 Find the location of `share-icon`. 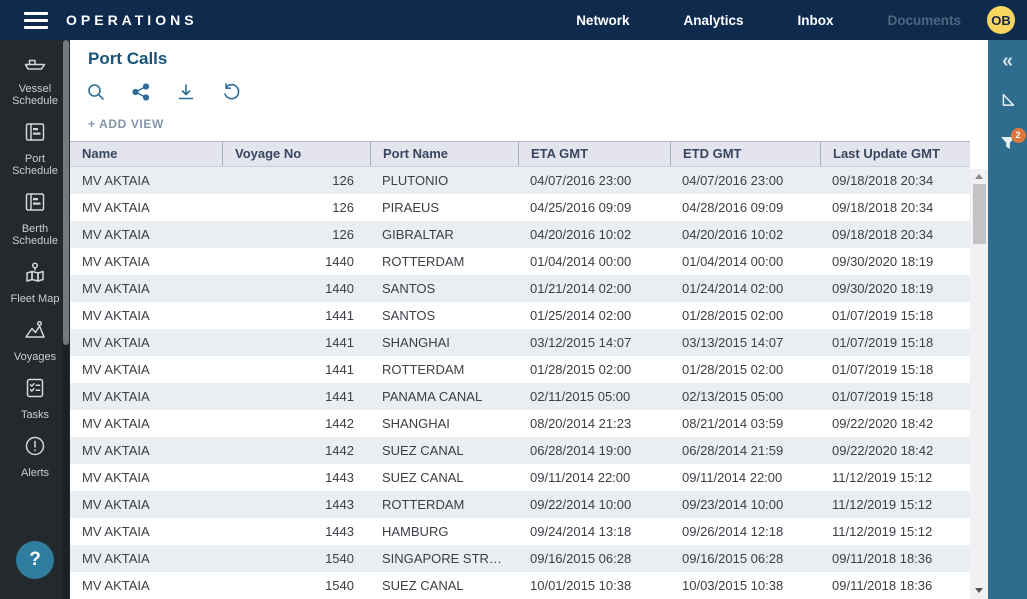

share-icon is located at coordinates (141, 92).